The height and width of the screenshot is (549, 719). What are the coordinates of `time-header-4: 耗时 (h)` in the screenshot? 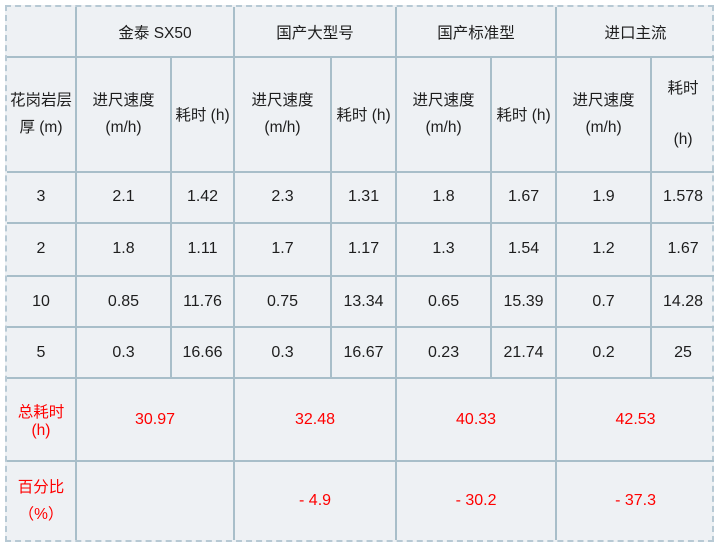 It's located at (682, 114).